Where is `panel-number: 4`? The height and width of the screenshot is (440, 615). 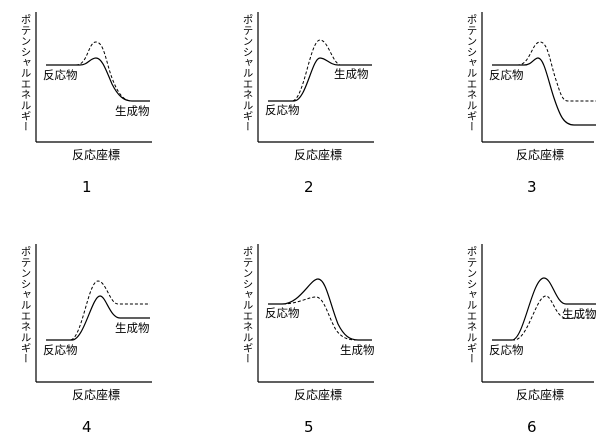
panel-number: 4 is located at coordinates (87, 427).